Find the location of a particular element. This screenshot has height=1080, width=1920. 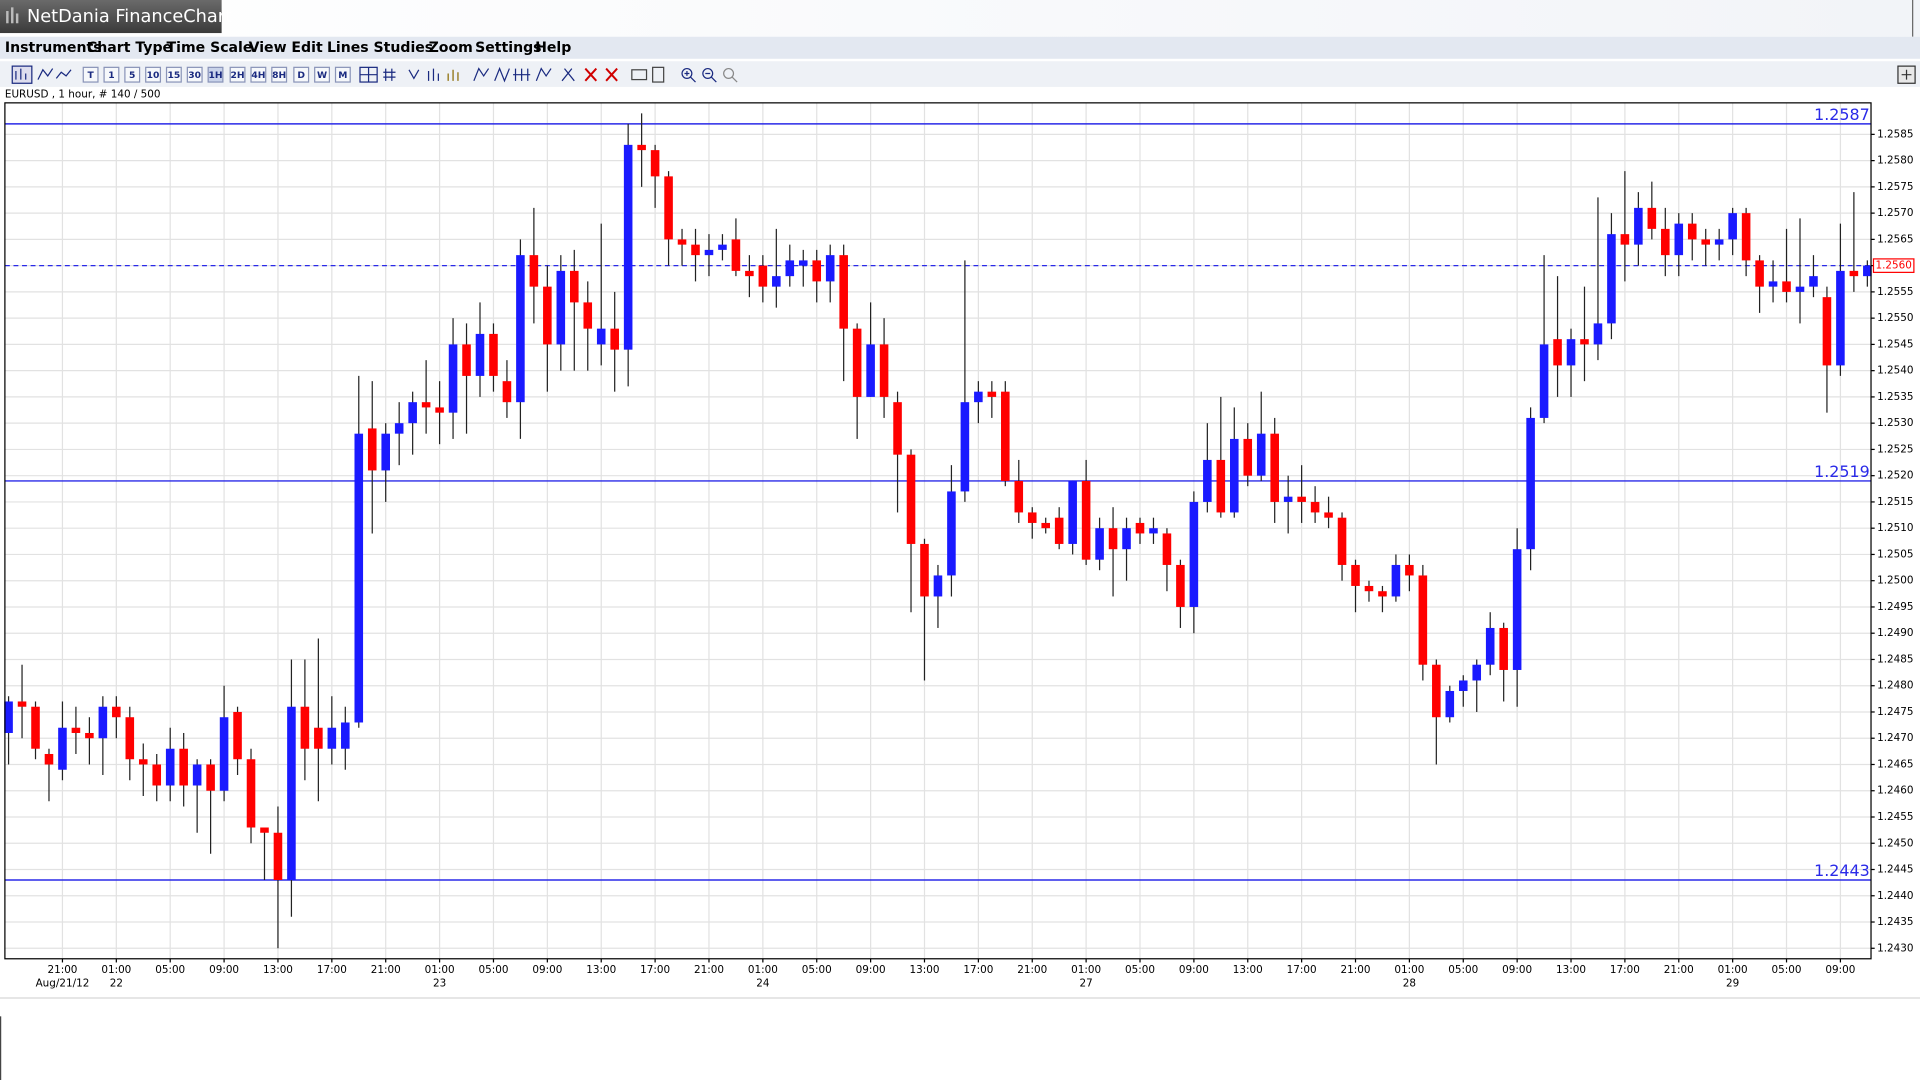

interval-label: 10 is located at coordinates (153, 75).